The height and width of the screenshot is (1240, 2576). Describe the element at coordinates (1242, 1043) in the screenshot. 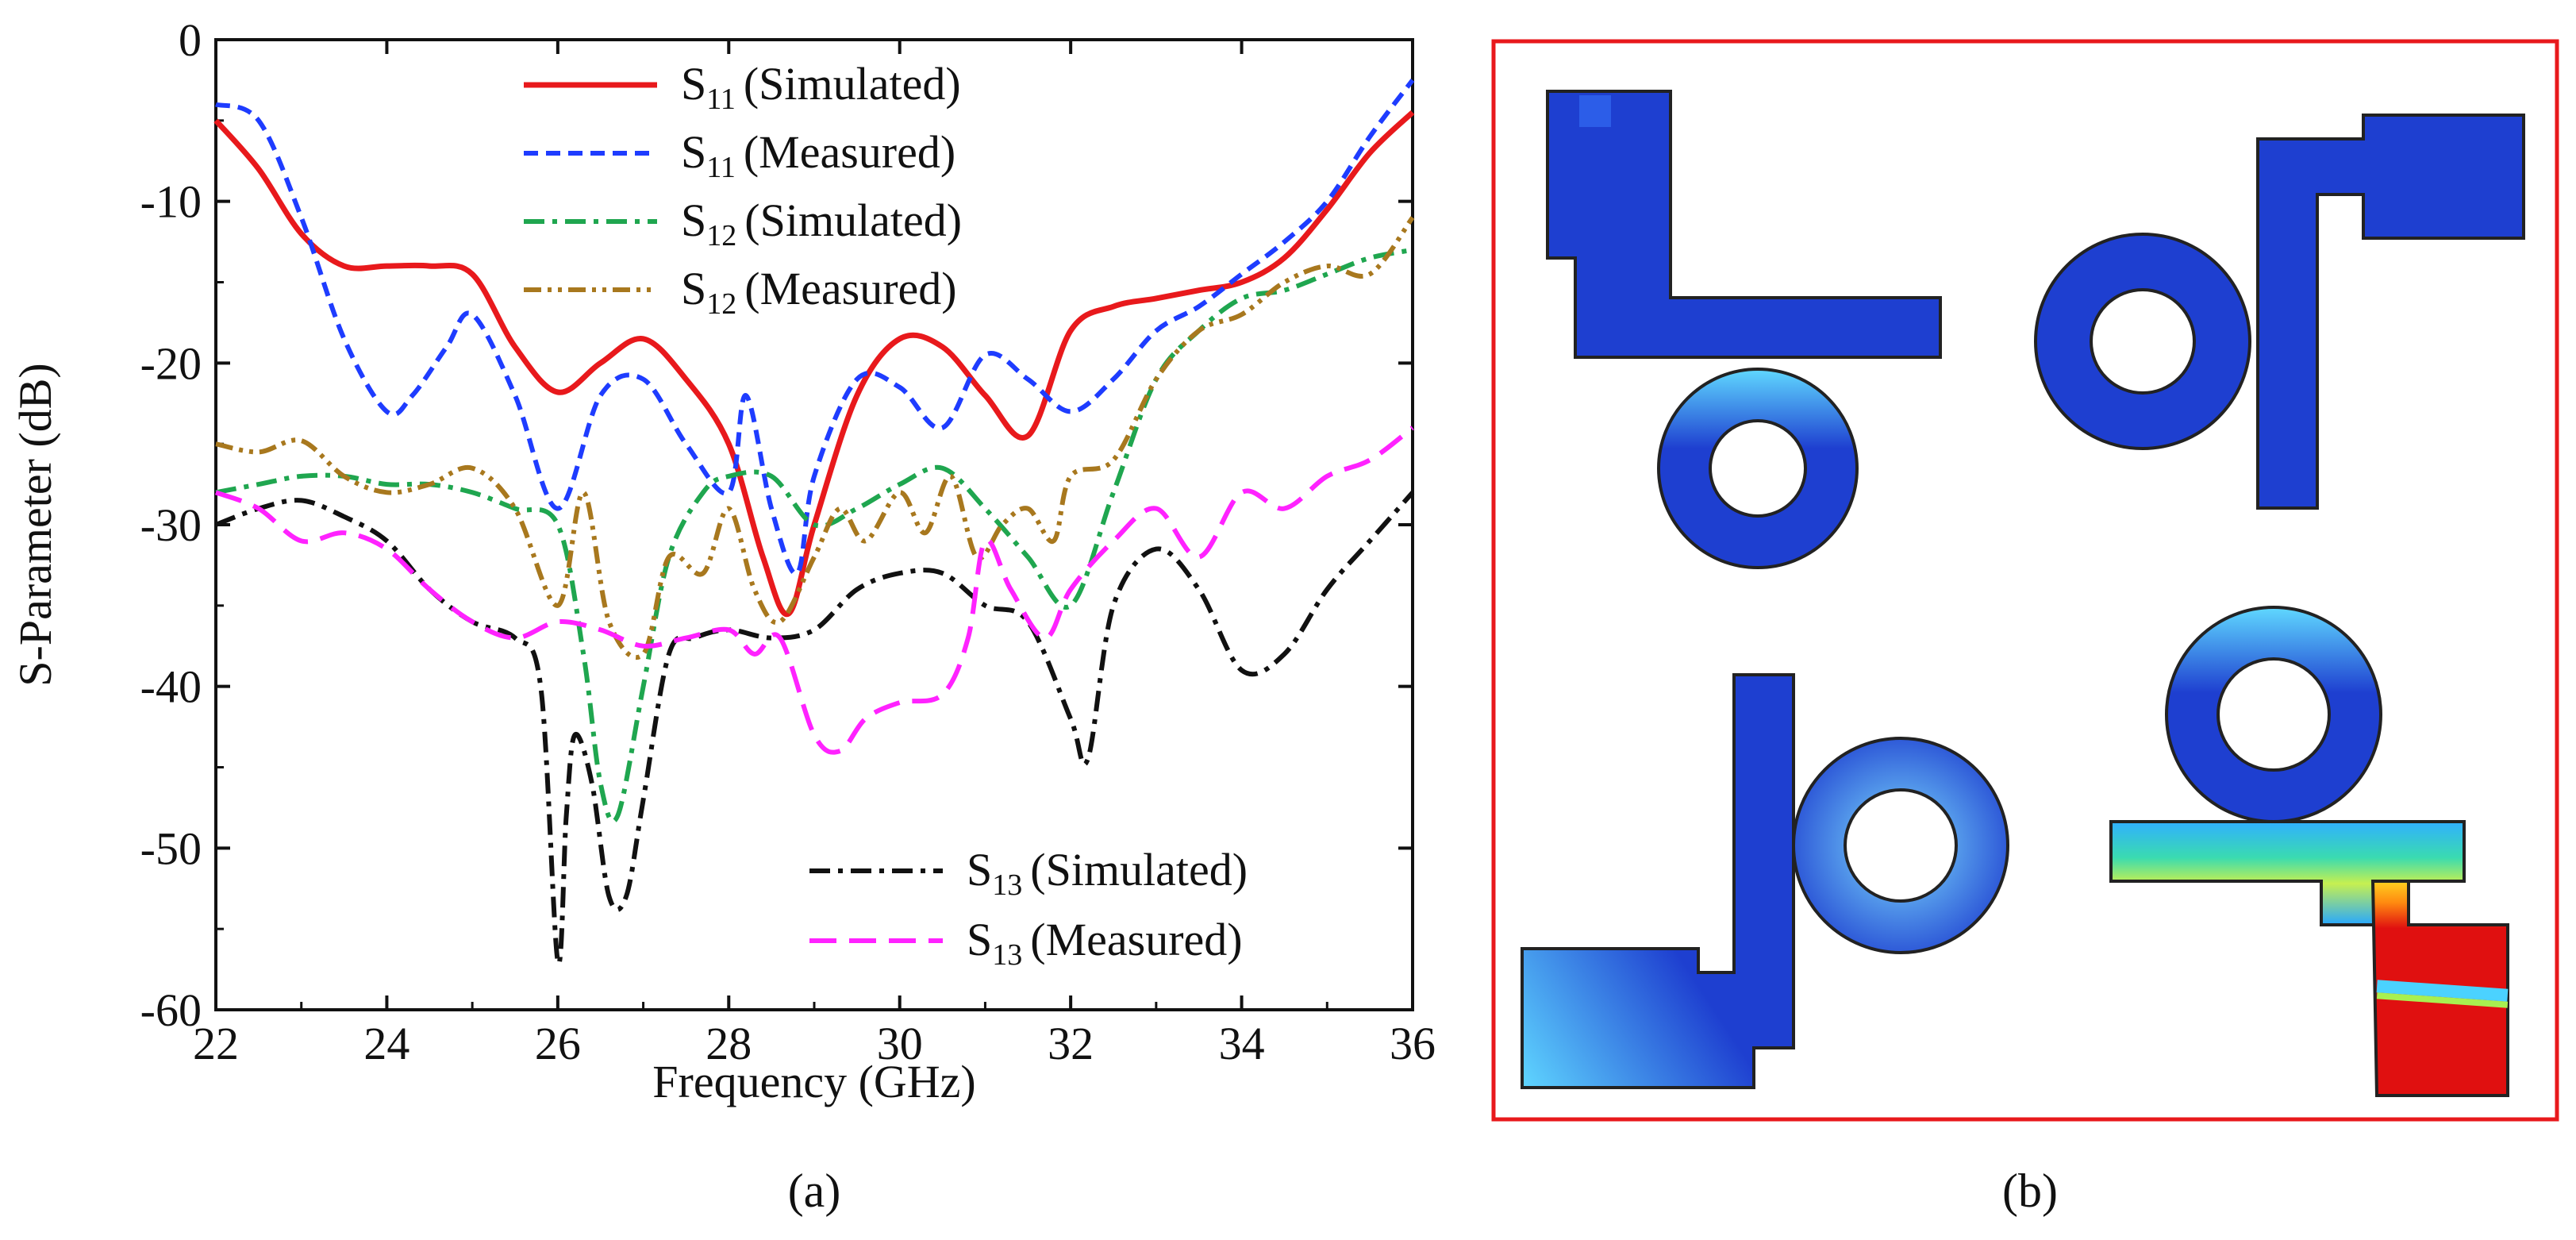

I see `x-tick-label: 34` at that location.